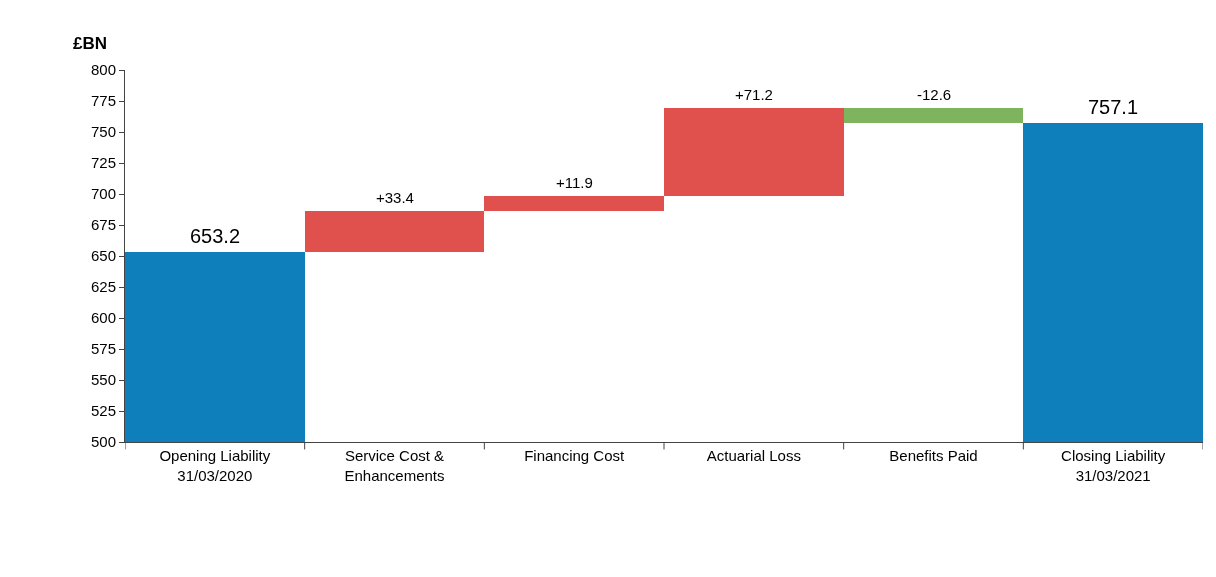  I want to click on x-tick-label: Closing Liability 31/03/2021, so click(1113, 465).